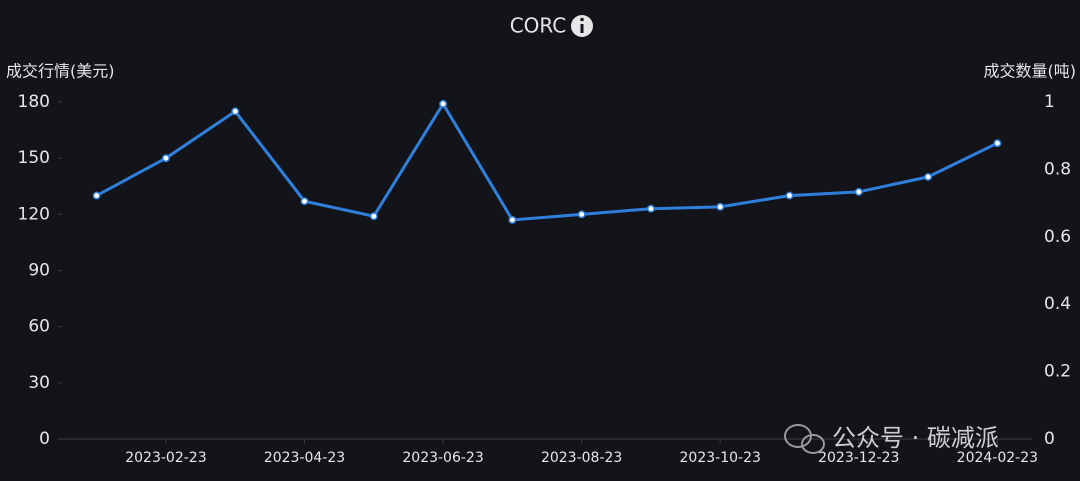 The image size is (1080, 481). Describe the element at coordinates (720, 458) in the screenshot. I see `x-tick-label: 2023-10-23` at that location.